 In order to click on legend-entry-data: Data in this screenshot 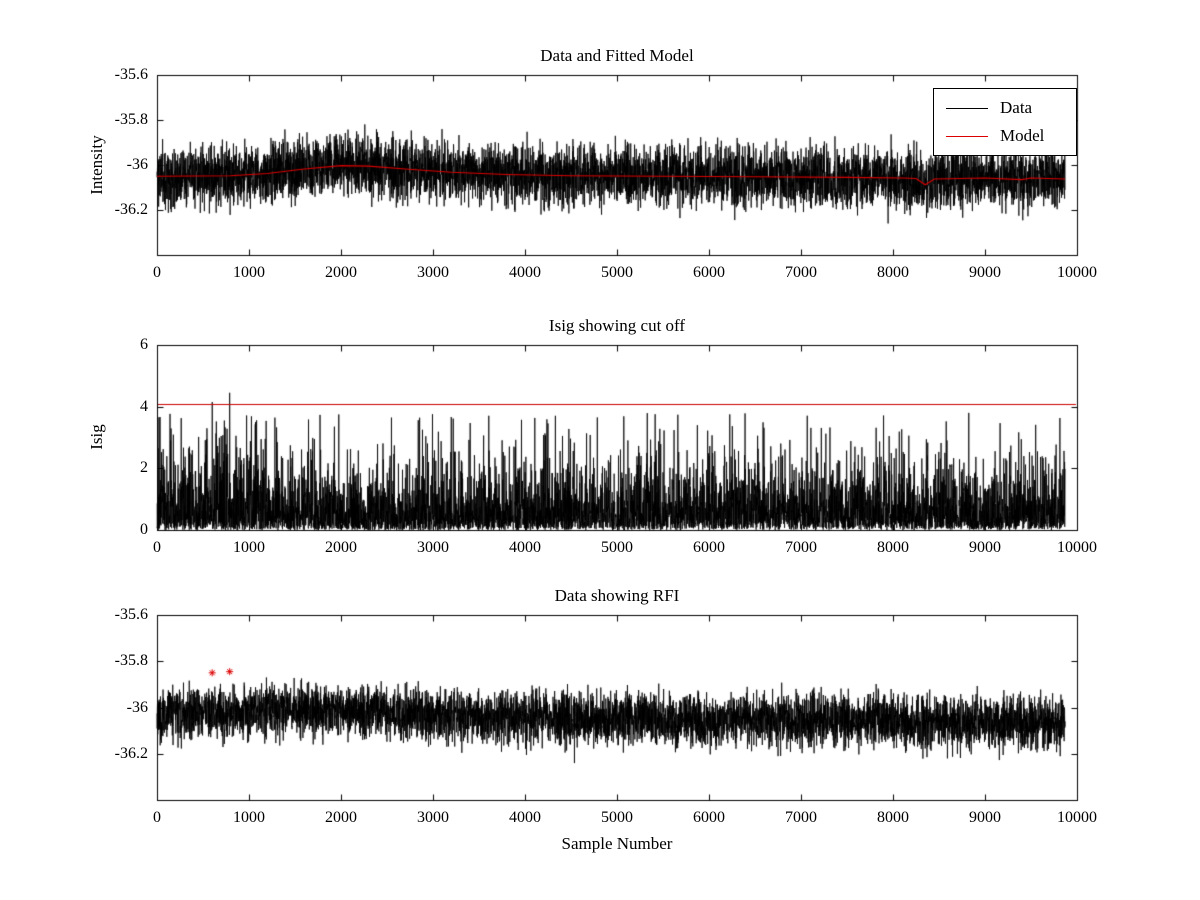, I will do `click(1005, 108)`.